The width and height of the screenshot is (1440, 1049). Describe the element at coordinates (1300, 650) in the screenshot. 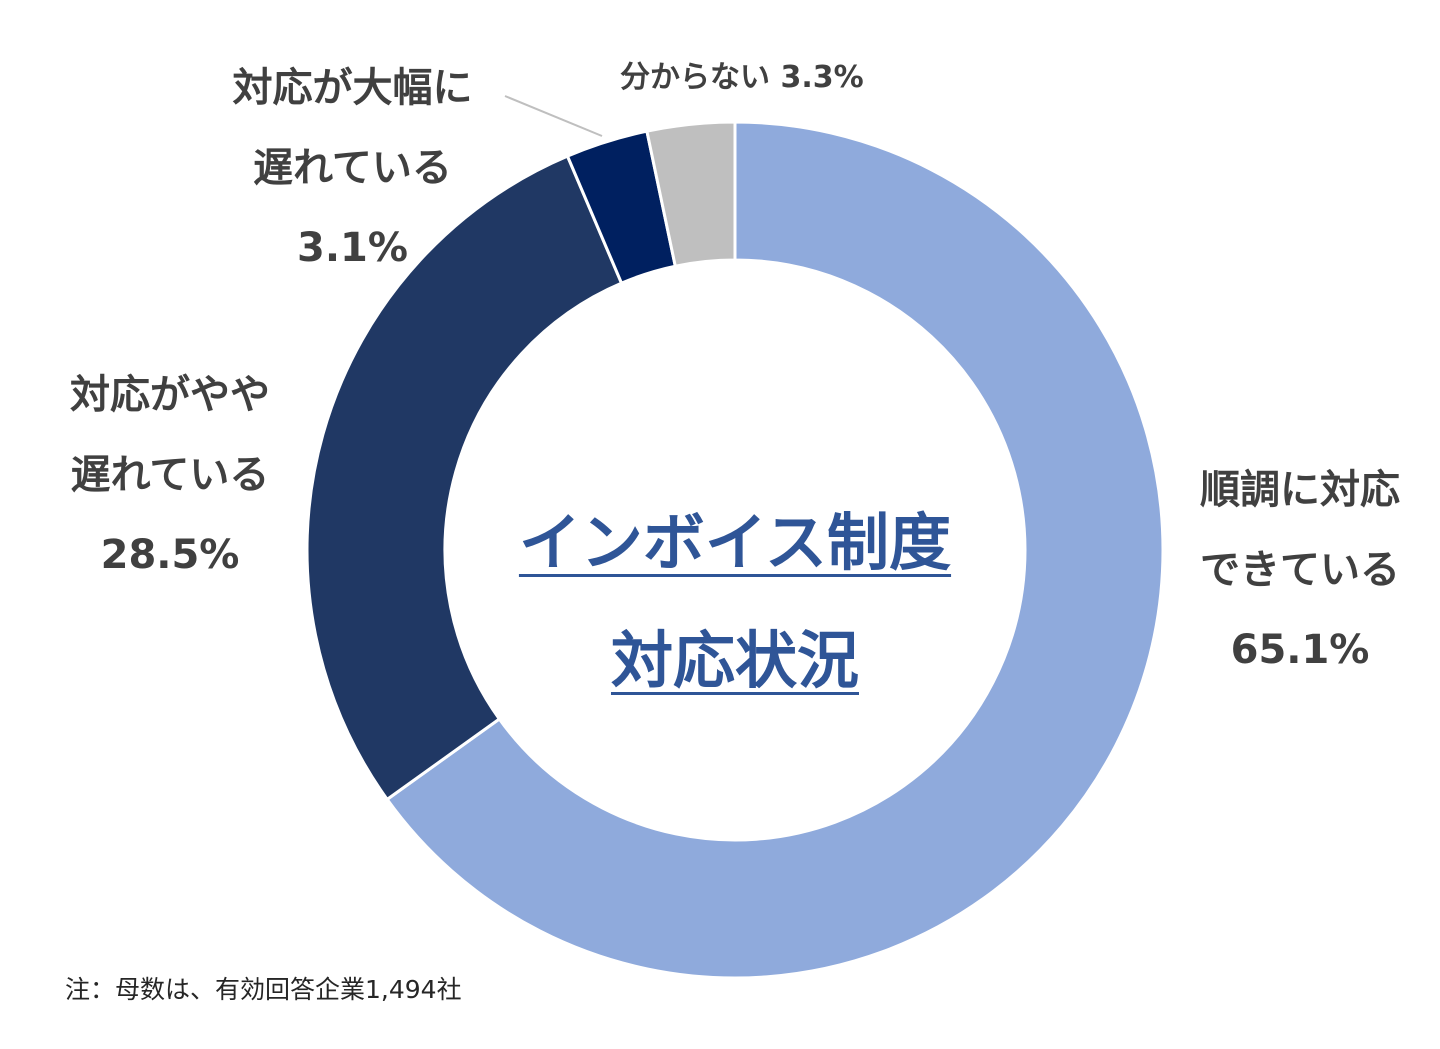

I see `value-label: 65.1%` at that location.